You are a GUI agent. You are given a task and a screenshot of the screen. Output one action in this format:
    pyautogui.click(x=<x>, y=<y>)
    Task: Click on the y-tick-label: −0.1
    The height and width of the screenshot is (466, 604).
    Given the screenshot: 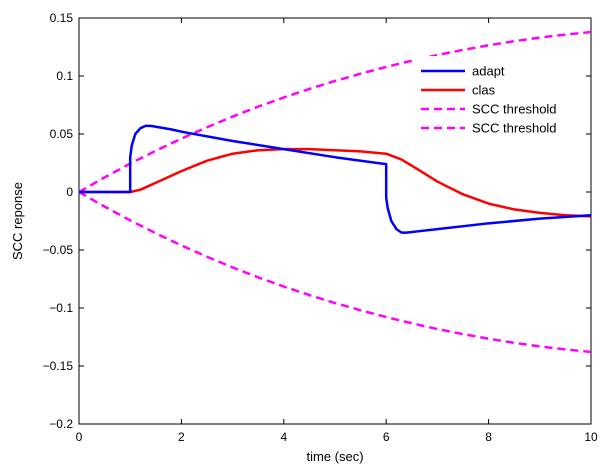 What is the action you would take?
    pyautogui.click(x=61, y=308)
    